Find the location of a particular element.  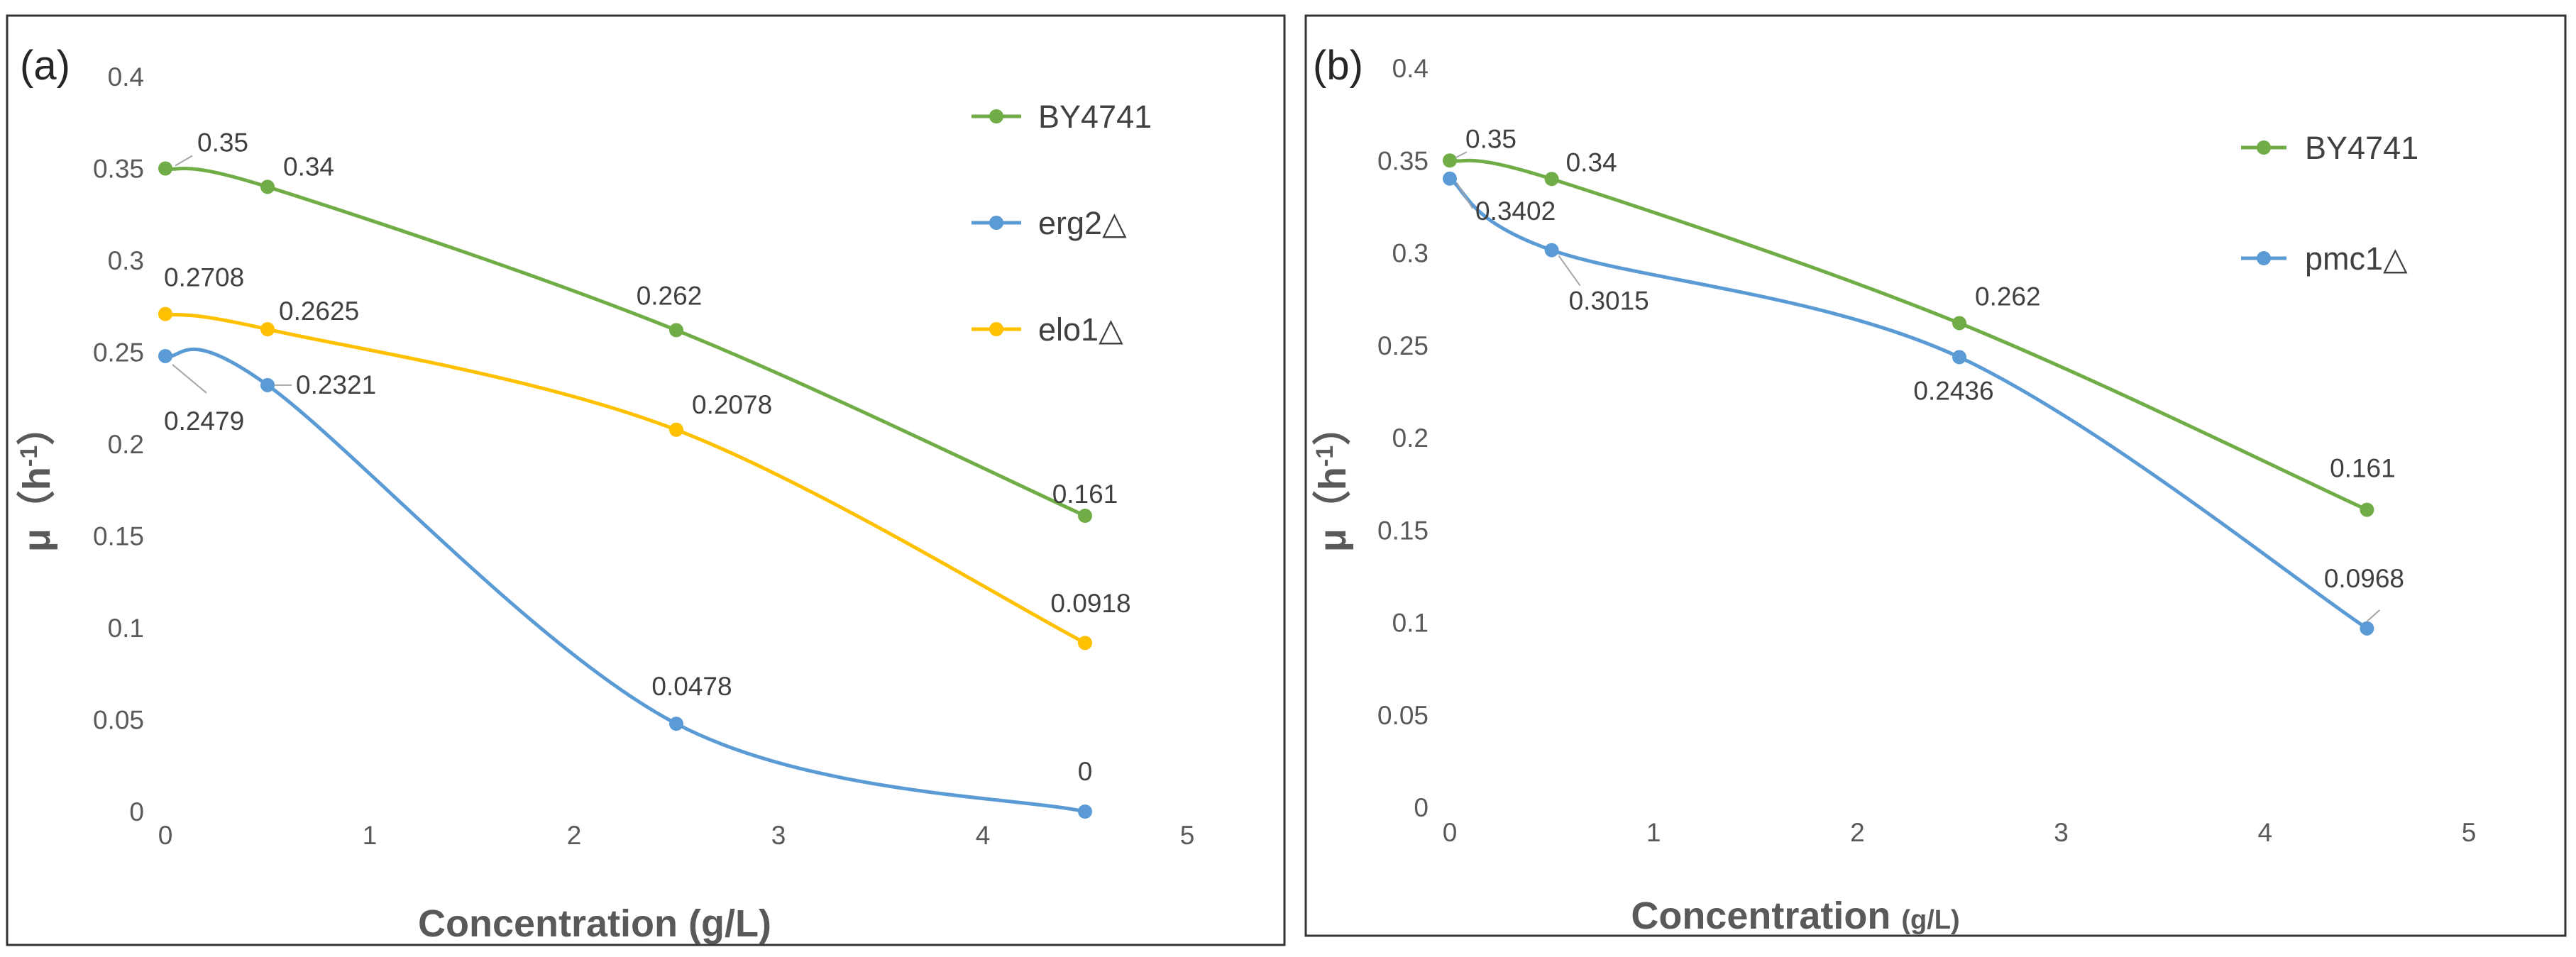

y-axis-title-b-main: μ（h is located at coordinates (1332, 509).